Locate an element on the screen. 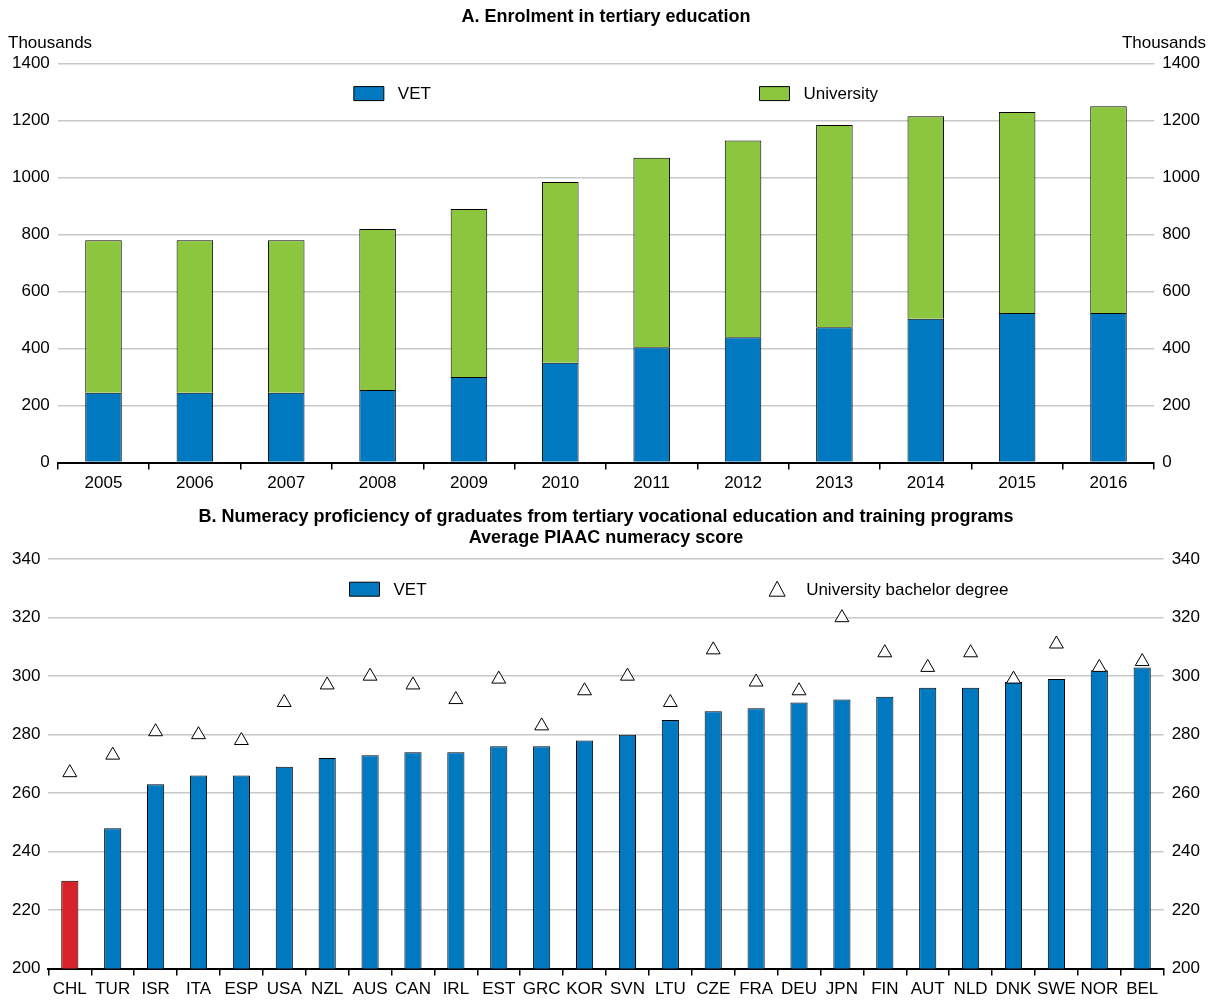 The image size is (1212, 1006). x-tick-label: AUS is located at coordinates (370, 989).